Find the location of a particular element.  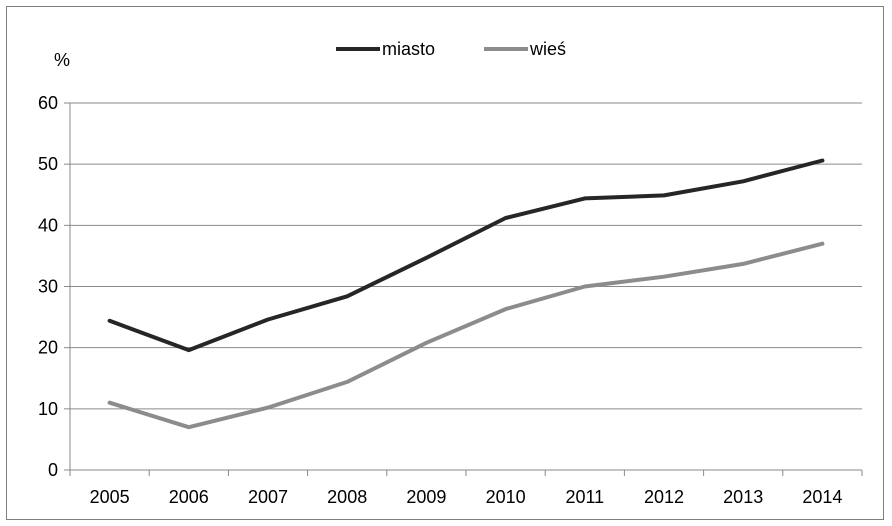

x-tick-label: 2005 is located at coordinates (110, 497).